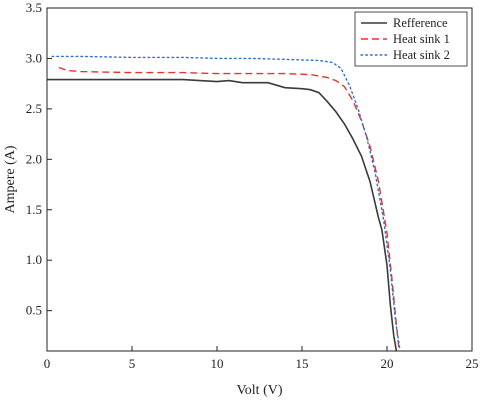 This screenshot has width=480, height=400. Describe the element at coordinates (34, 259) in the screenshot. I see `y-tick-label: 1.0` at that location.